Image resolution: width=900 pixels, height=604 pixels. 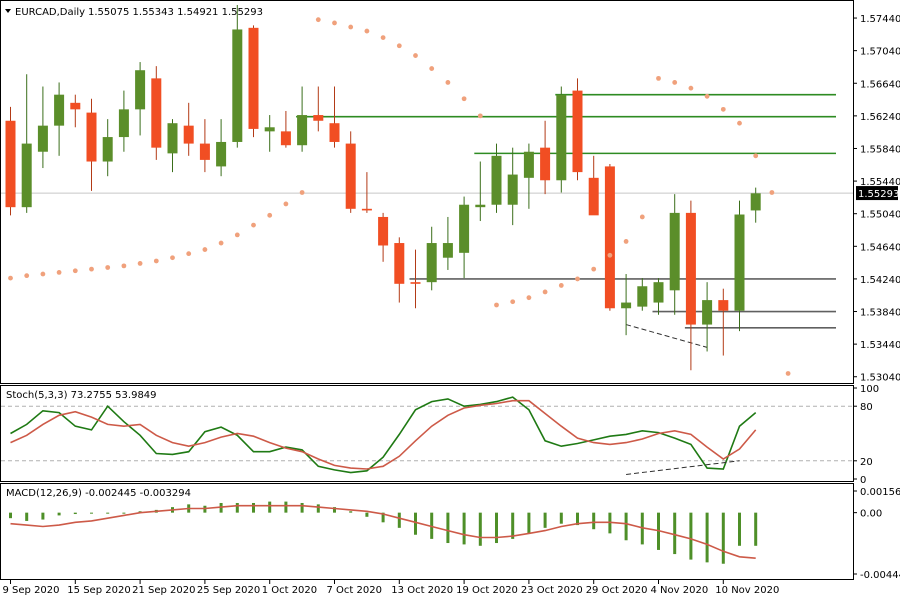 What do you see at coordinates (98, 590) in the screenshot?
I see `time-tick-label: 15 Sep 2020` at bounding box center [98, 590].